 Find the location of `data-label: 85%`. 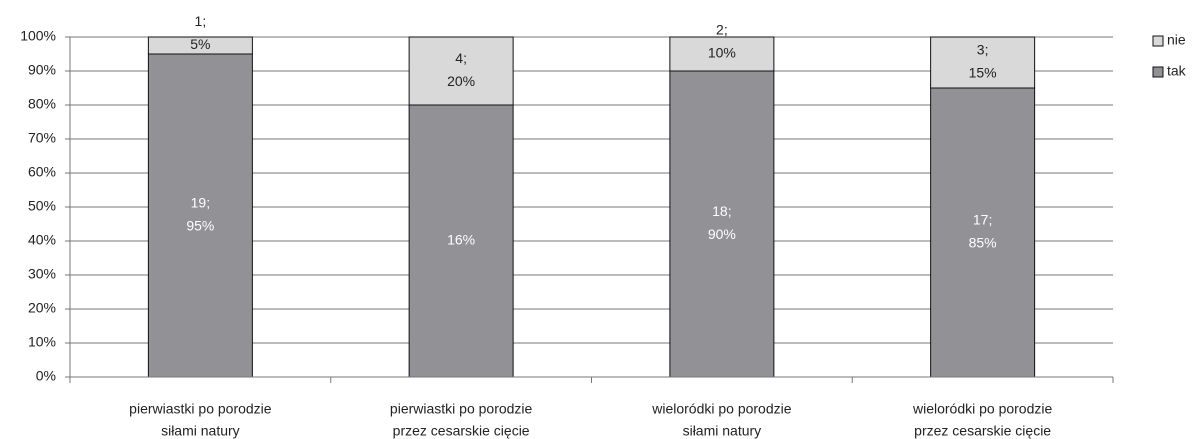

data-label: 85% is located at coordinates (983, 243).